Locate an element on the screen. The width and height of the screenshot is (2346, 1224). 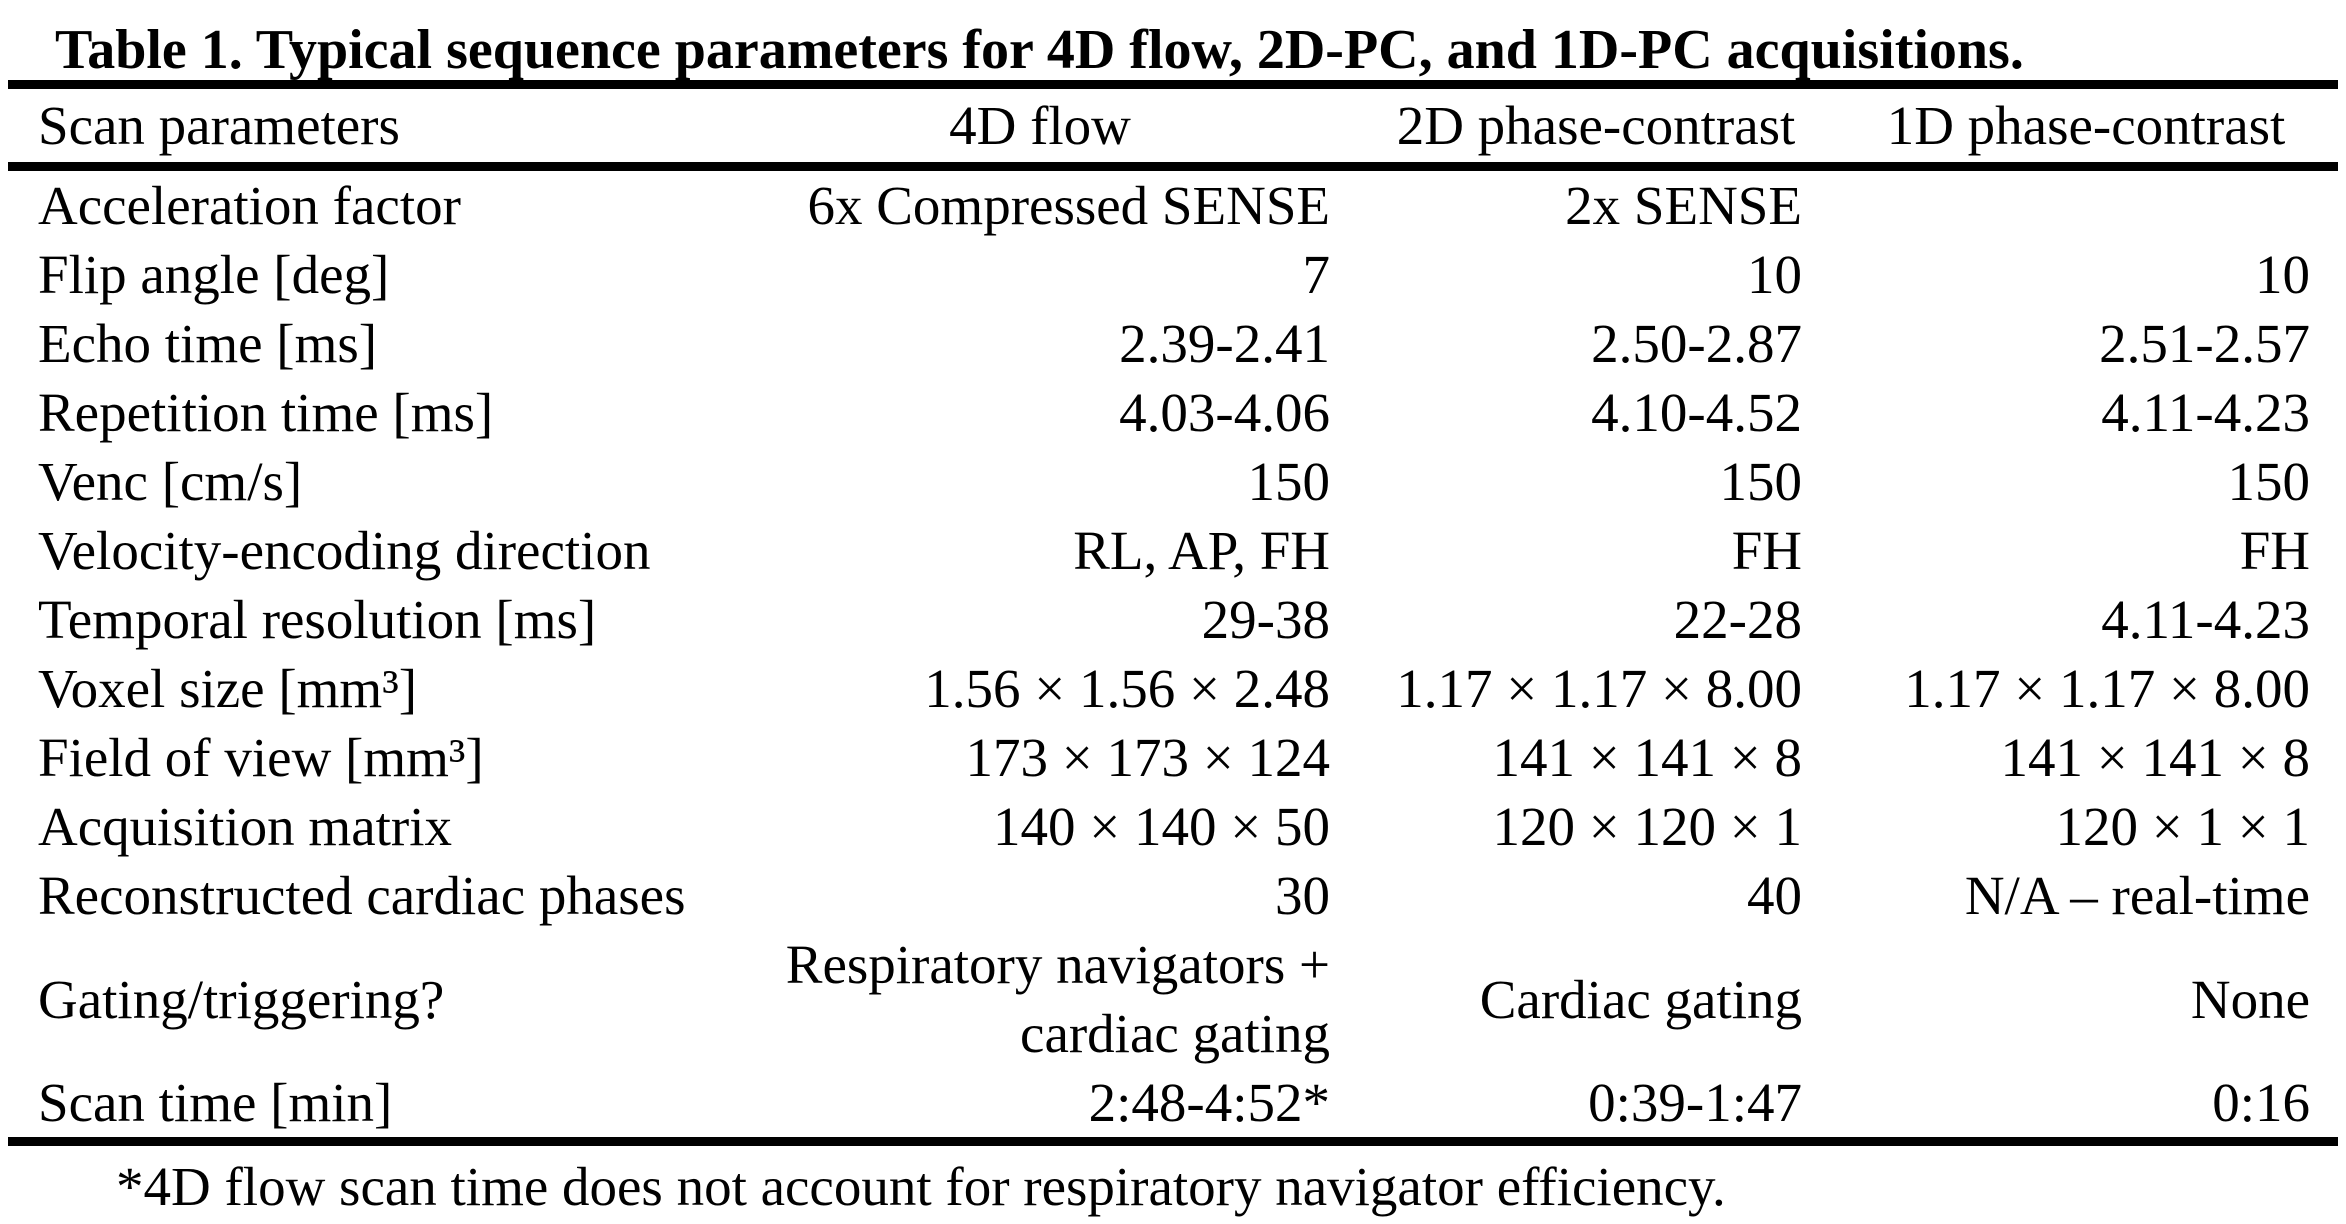
value-4d-flow: 2:48-4:52* is located at coordinates (1209, 1102).